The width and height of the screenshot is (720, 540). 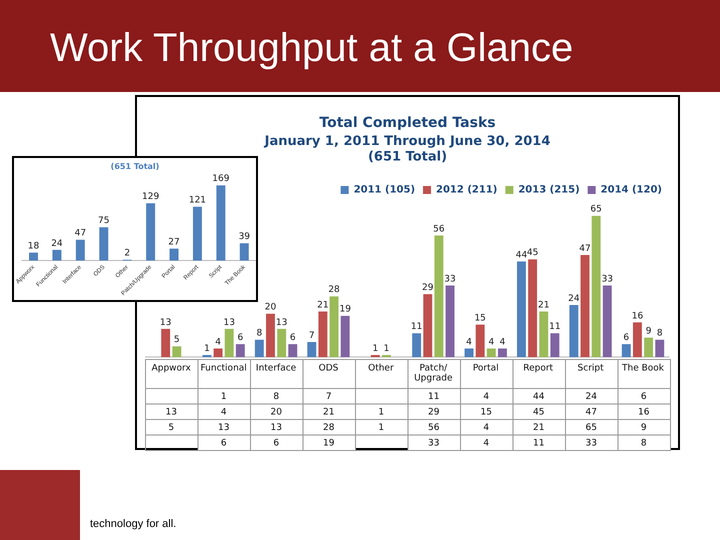 What do you see at coordinates (197, 201) in the screenshot?
I see `data-label: 121` at bounding box center [197, 201].